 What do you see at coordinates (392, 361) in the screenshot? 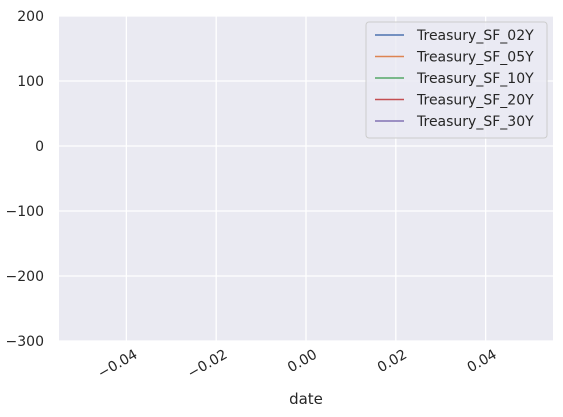
I see `x-tick-label: 0.02` at bounding box center [392, 361].